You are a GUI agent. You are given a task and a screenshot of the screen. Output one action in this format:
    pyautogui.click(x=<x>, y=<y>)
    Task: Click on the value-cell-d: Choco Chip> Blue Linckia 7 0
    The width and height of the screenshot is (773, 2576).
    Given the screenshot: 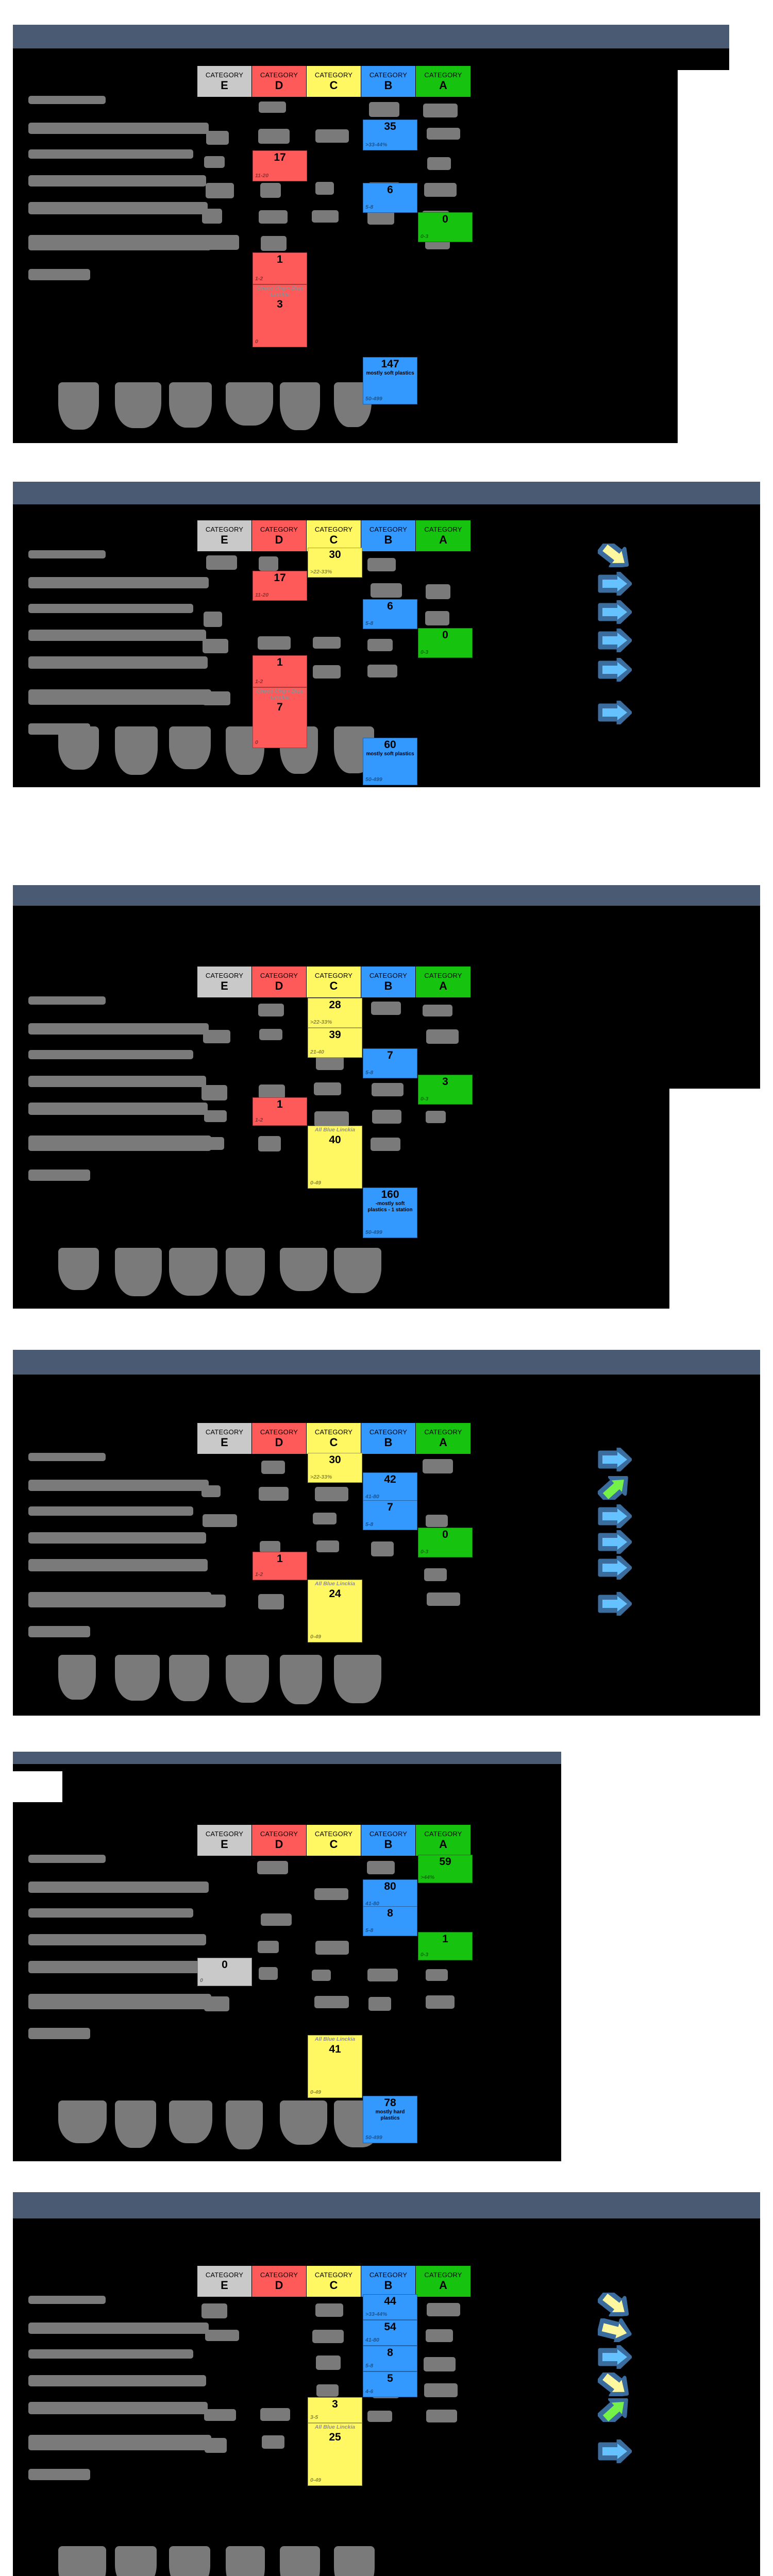 What is the action you would take?
    pyautogui.click(x=280, y=717)
    